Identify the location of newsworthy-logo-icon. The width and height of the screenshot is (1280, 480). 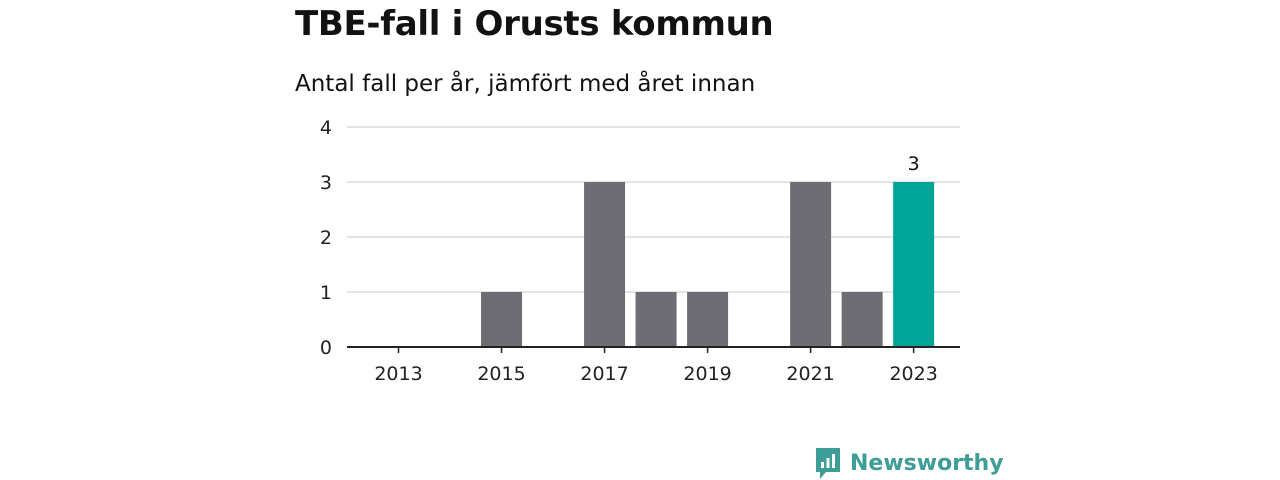
(828, 463).